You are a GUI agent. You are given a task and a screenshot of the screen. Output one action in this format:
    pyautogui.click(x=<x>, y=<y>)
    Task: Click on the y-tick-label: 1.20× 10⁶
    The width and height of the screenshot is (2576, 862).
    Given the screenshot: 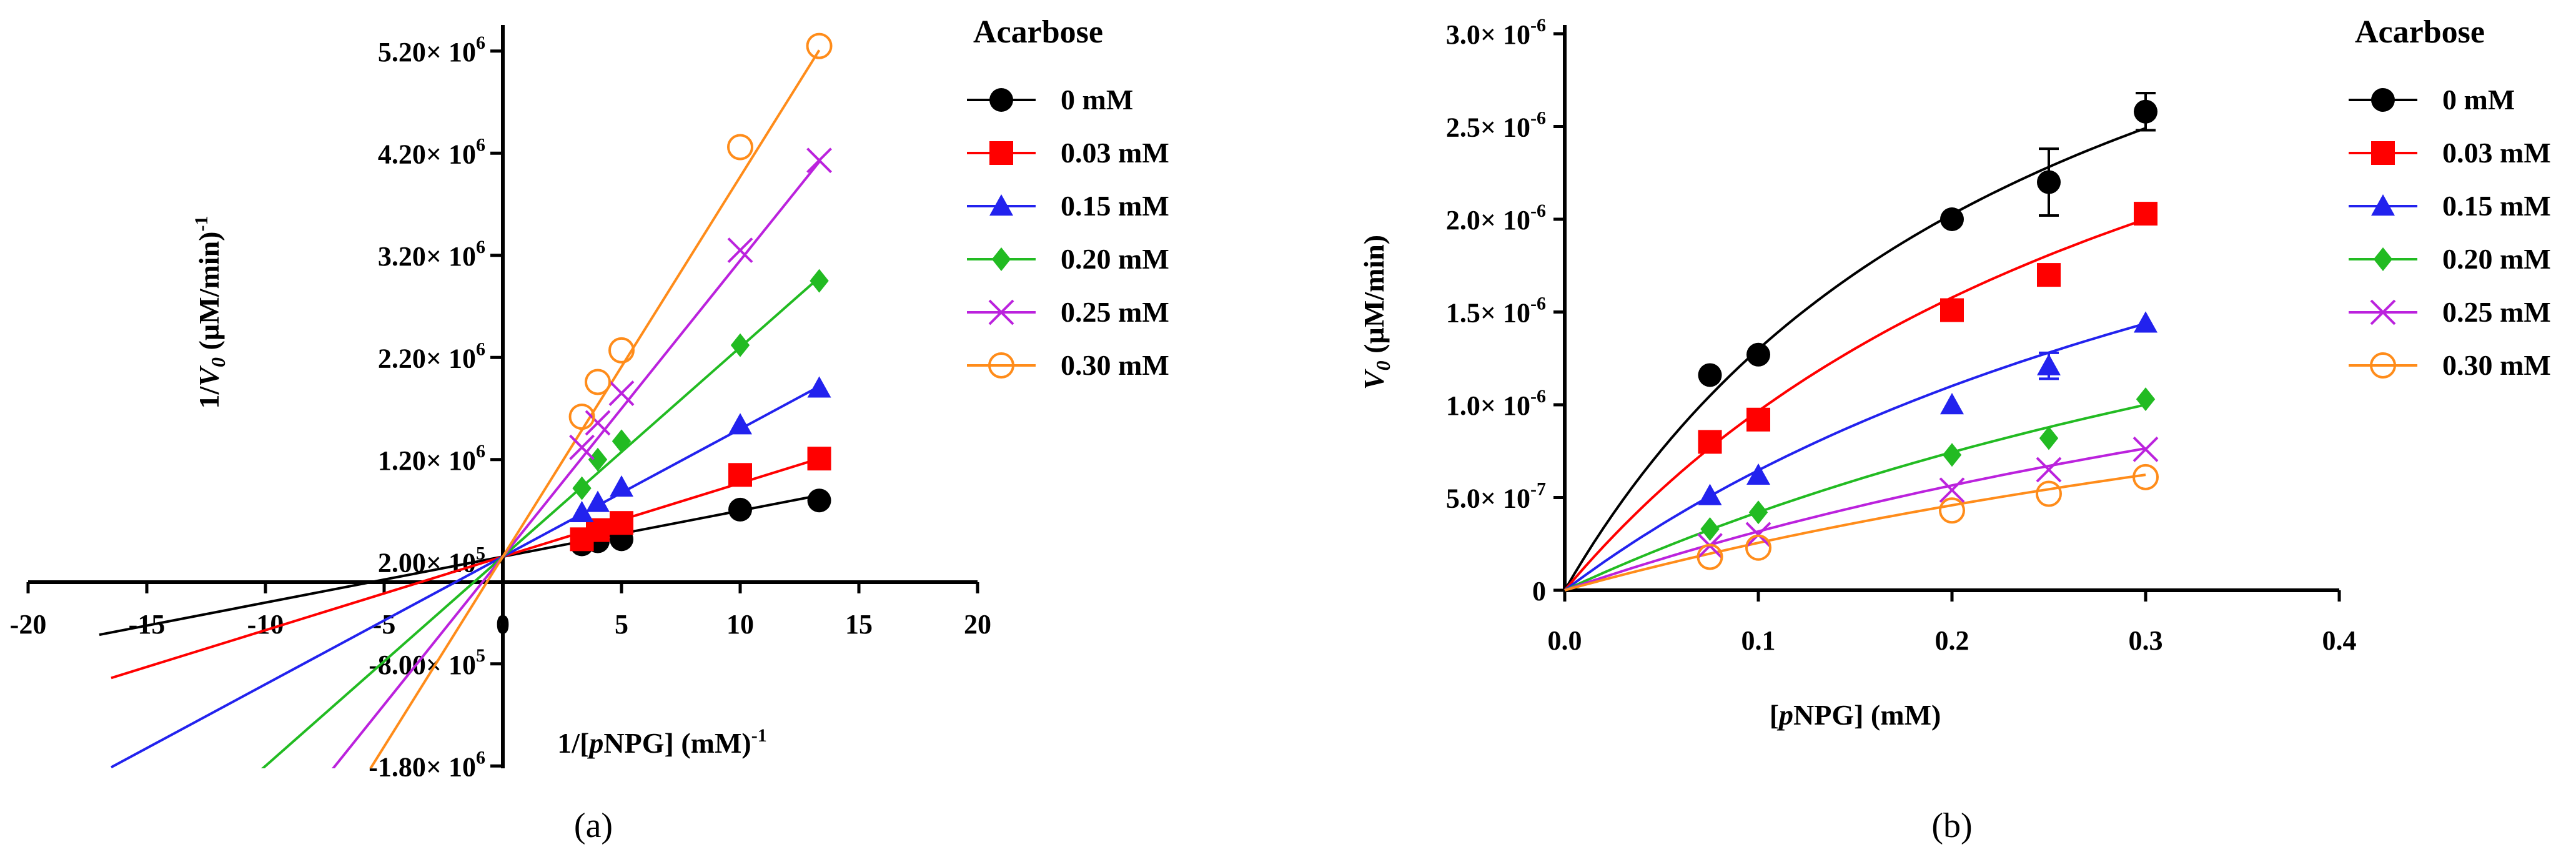 What is the action you would take?
    pyautogui.click(x=431, y=458)
    